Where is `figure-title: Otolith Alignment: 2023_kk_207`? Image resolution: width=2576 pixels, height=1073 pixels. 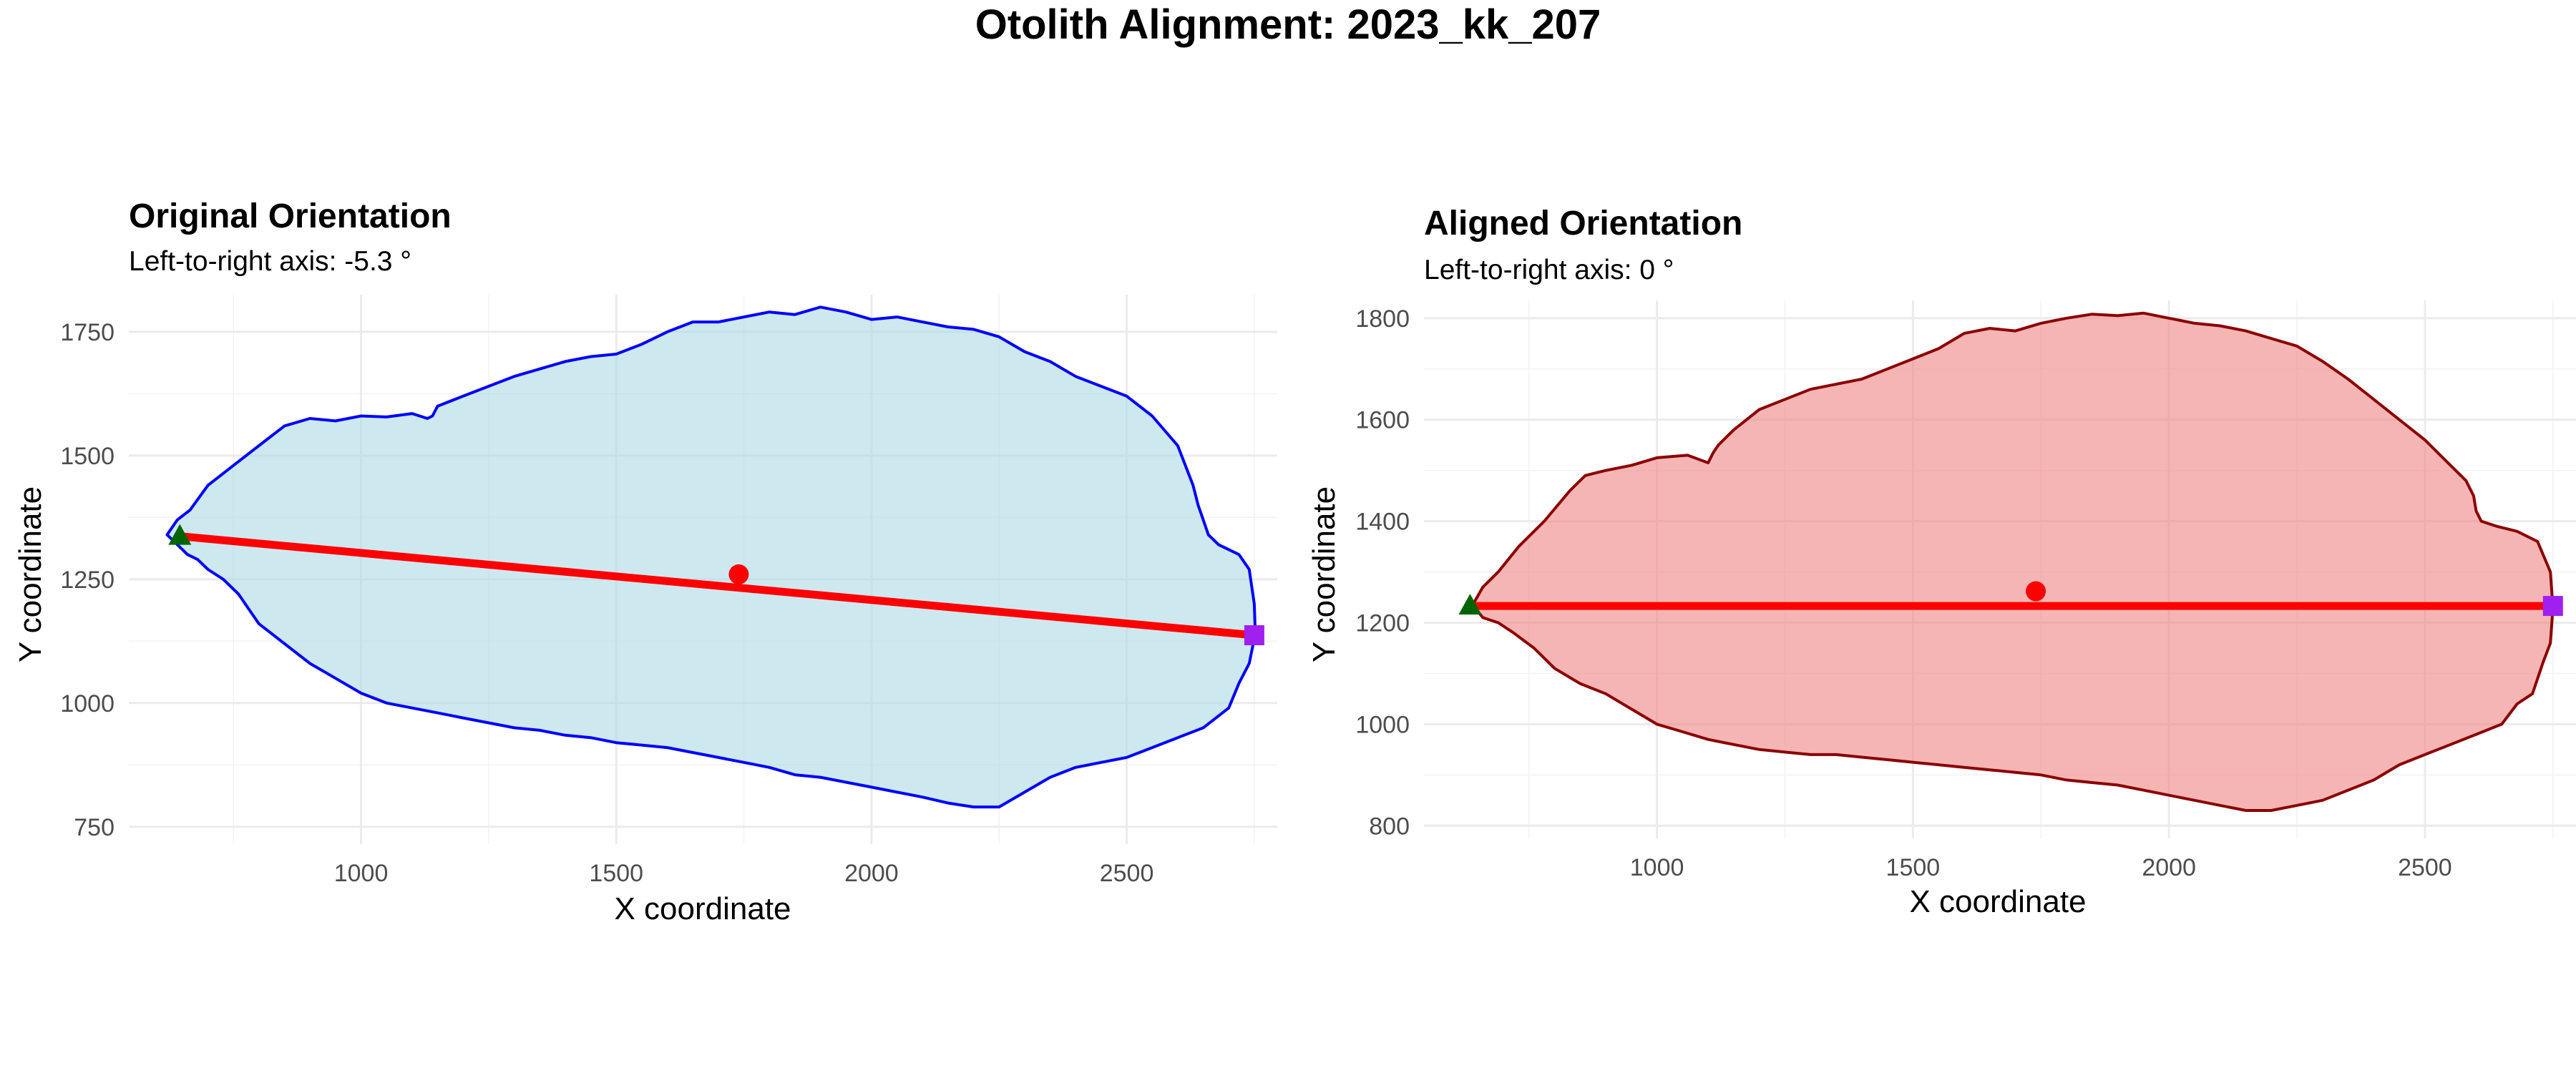
figure-title: Otolith Alignment: 2023_kk_207 is located at coordinates (1288, 25).